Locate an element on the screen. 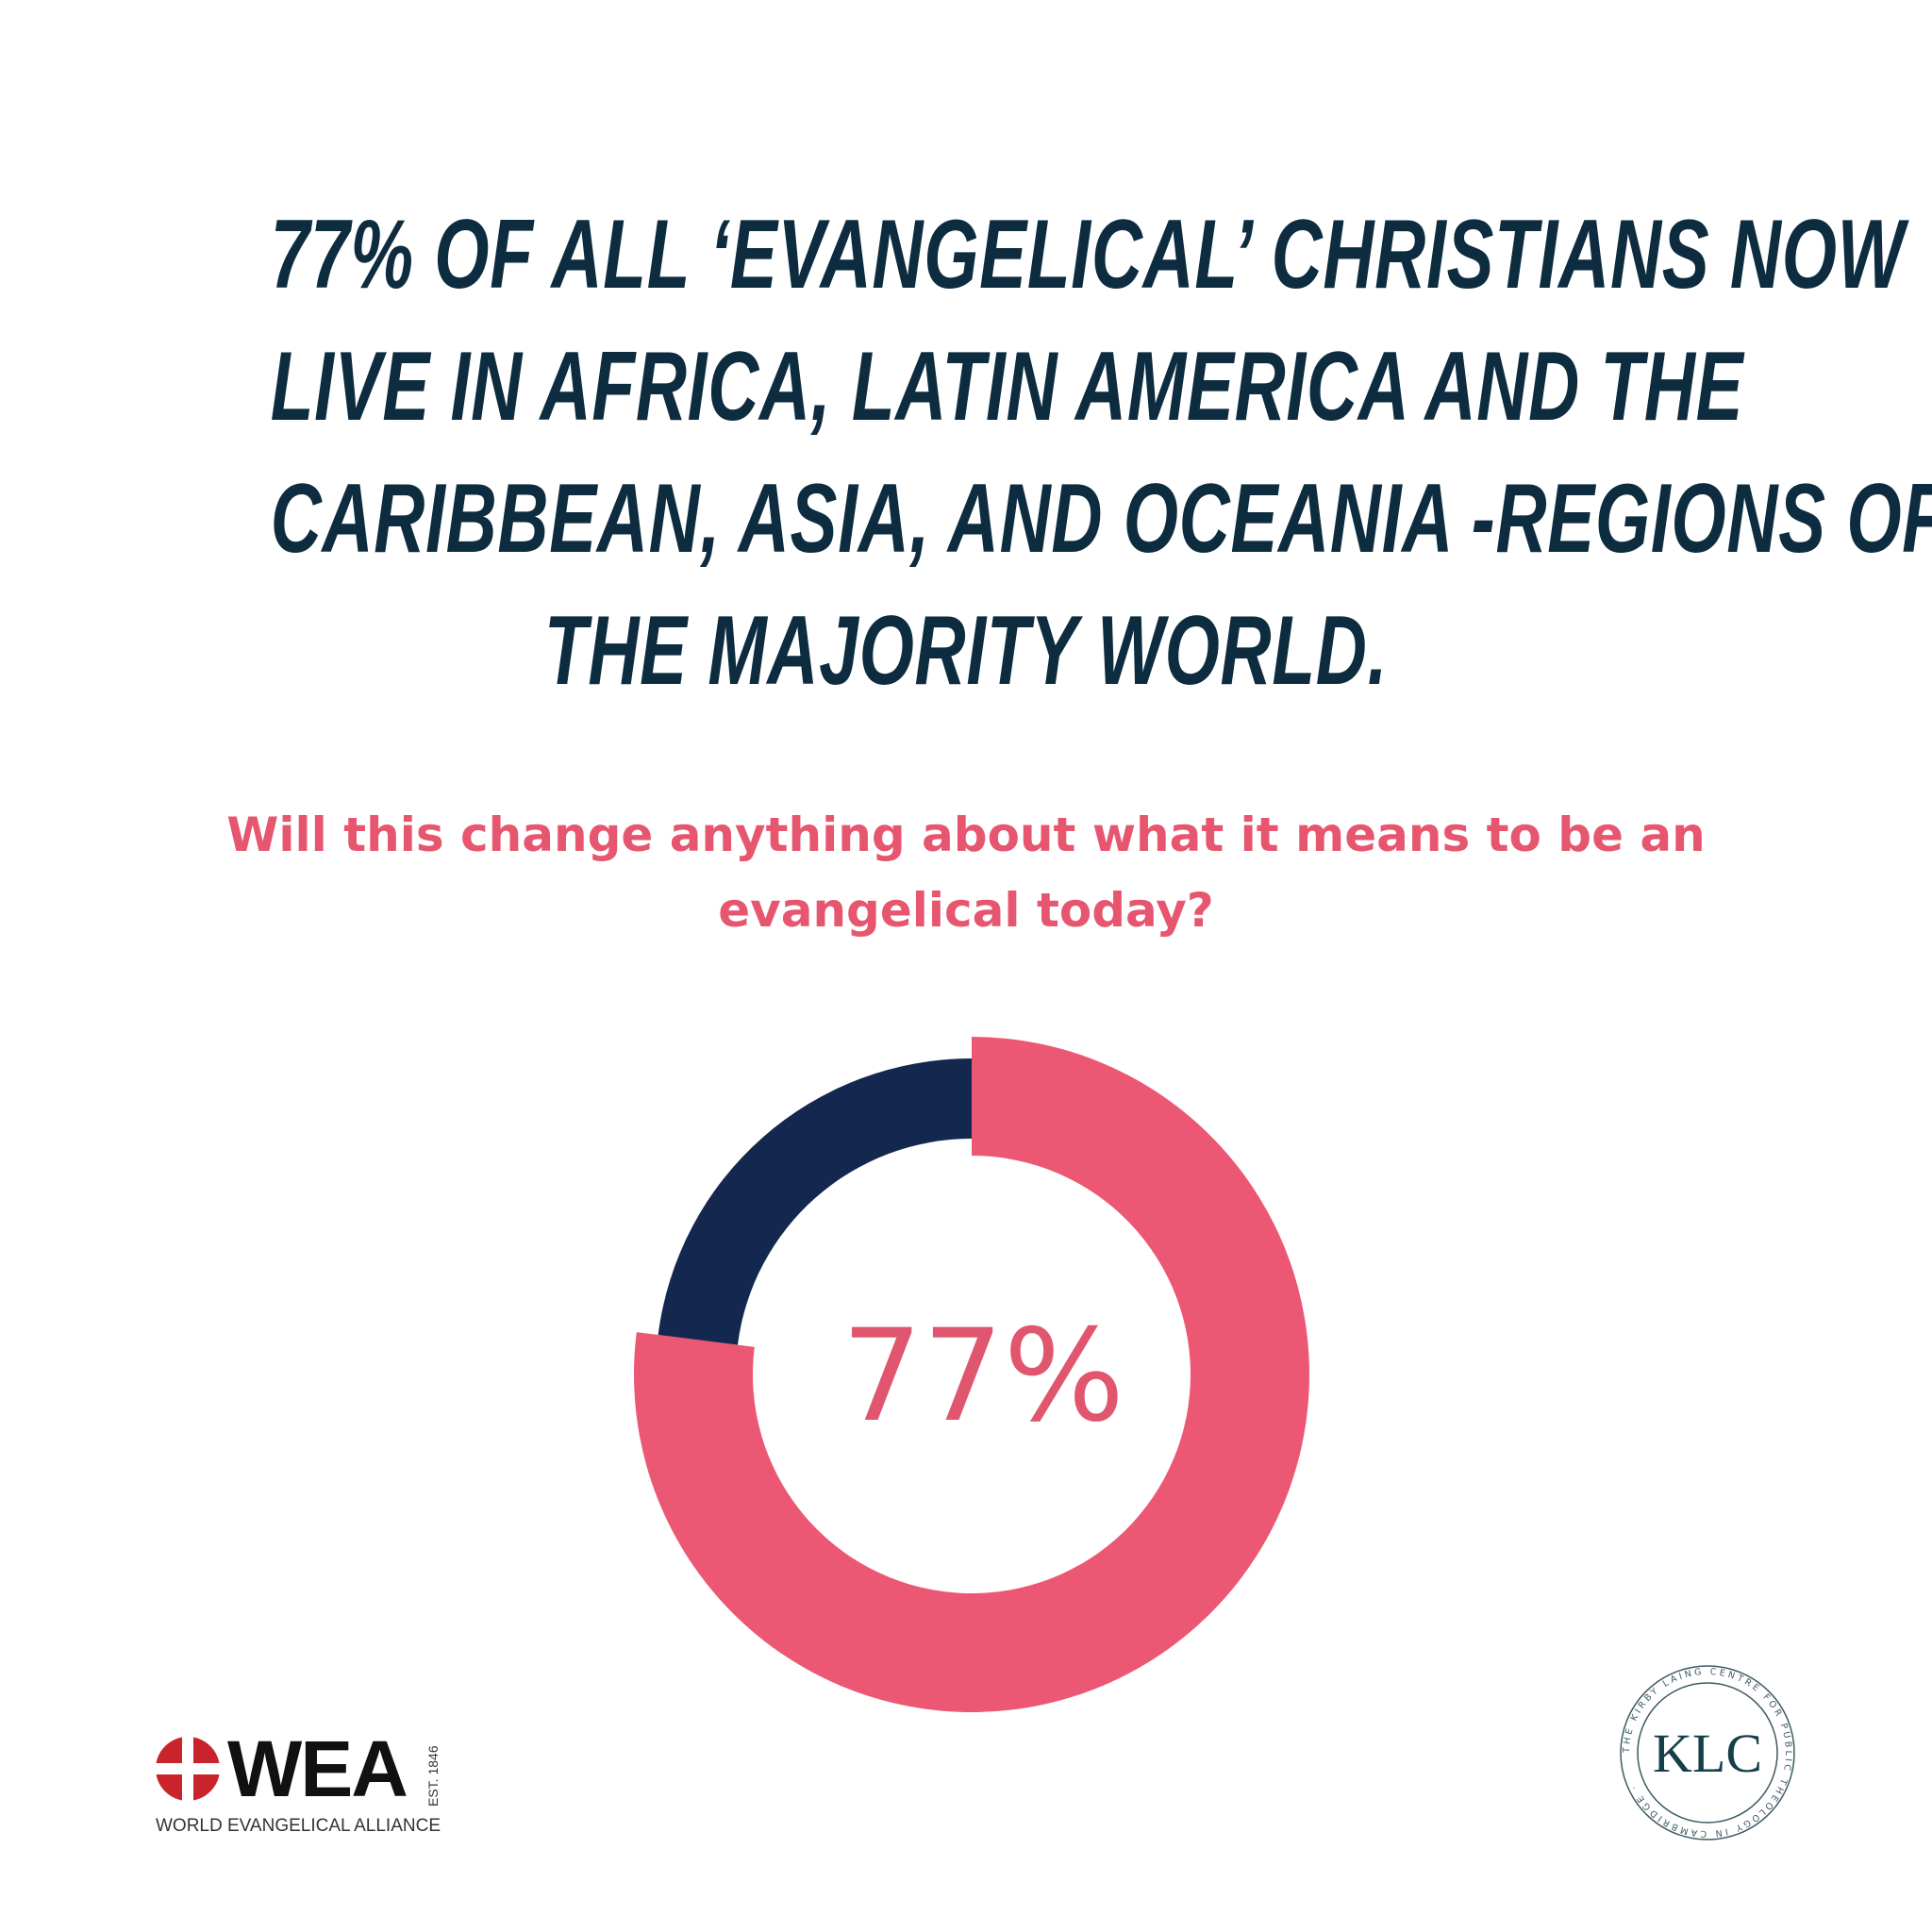 The width and height of the screenshot is (1932, 1932). headline-line: LIVE IN AFRICA, LATIN AMERICA AND THE is located at coordinates (1007, 386).